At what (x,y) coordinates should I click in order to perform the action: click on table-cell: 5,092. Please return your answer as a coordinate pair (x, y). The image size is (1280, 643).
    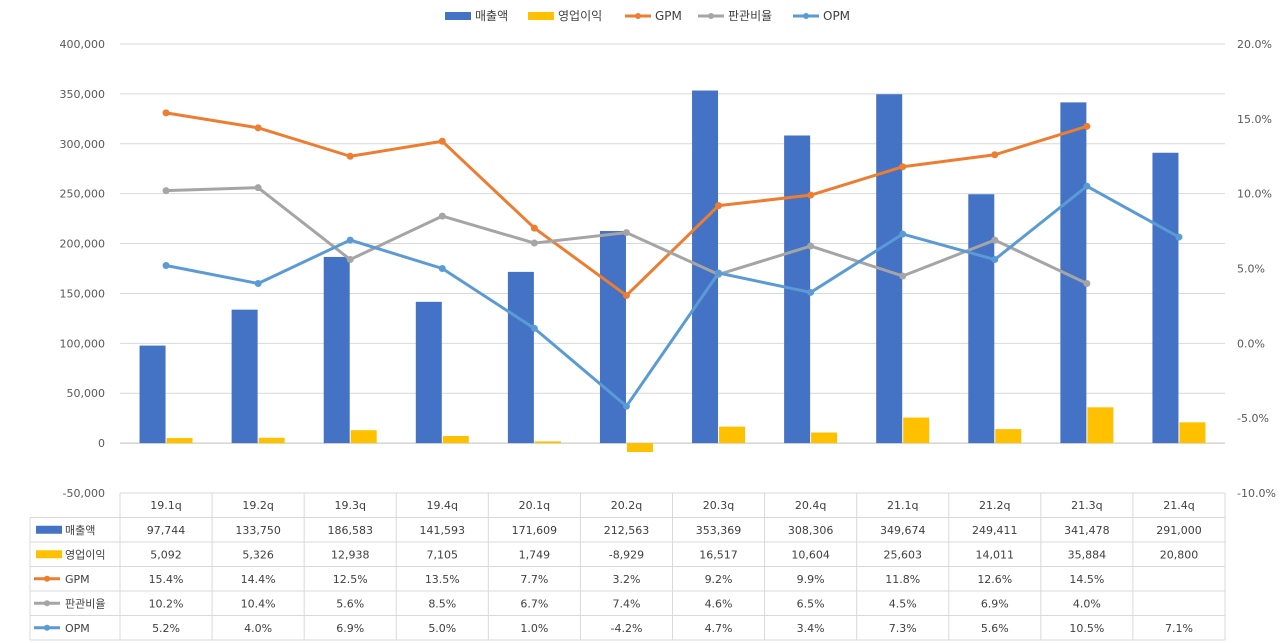
    Looking at the image, I should click on (166, 554).